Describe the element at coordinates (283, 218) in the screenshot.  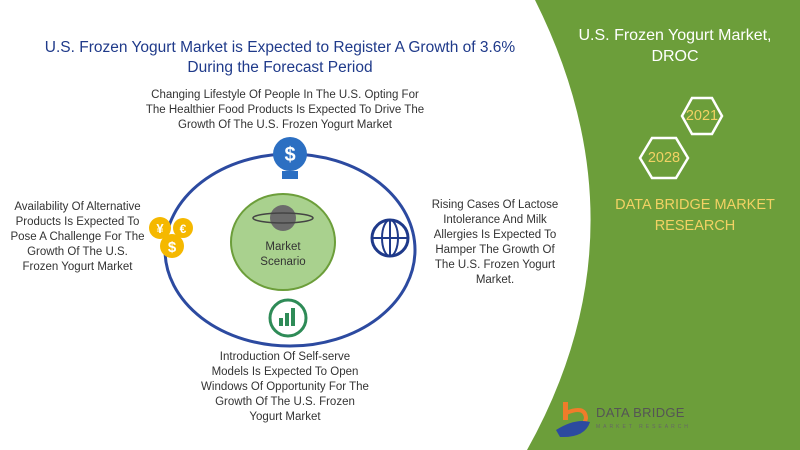
I see `planet-icon` at that location.